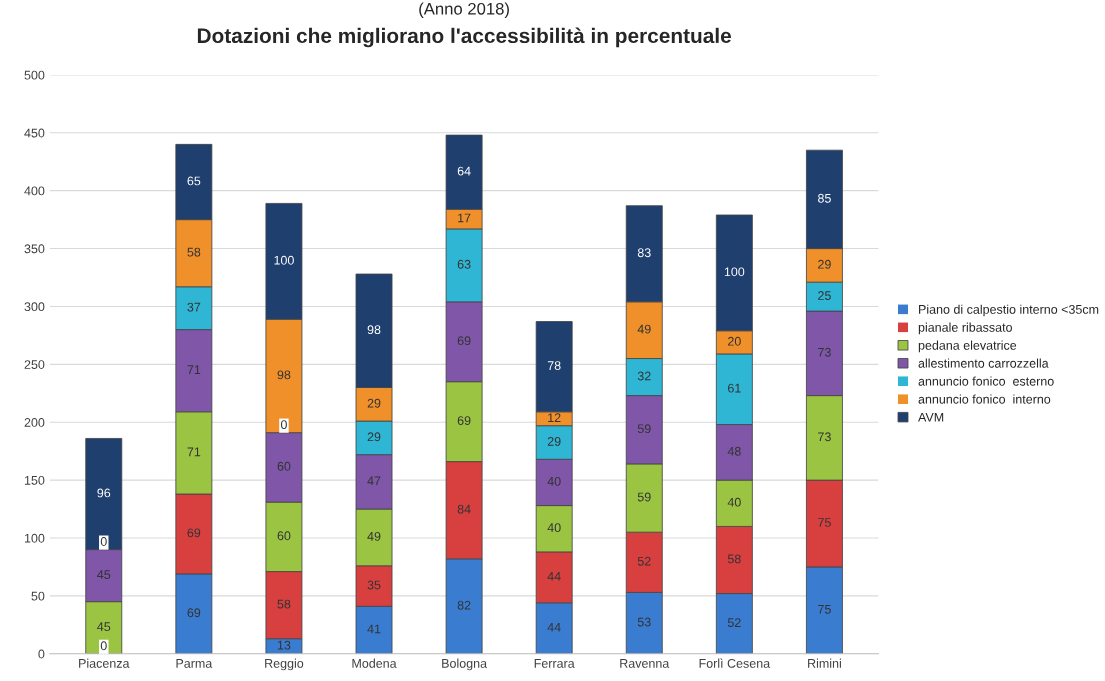 The image size is (1105, 681). I want to click on x-tick-label: Rimini, so click(824, 663).